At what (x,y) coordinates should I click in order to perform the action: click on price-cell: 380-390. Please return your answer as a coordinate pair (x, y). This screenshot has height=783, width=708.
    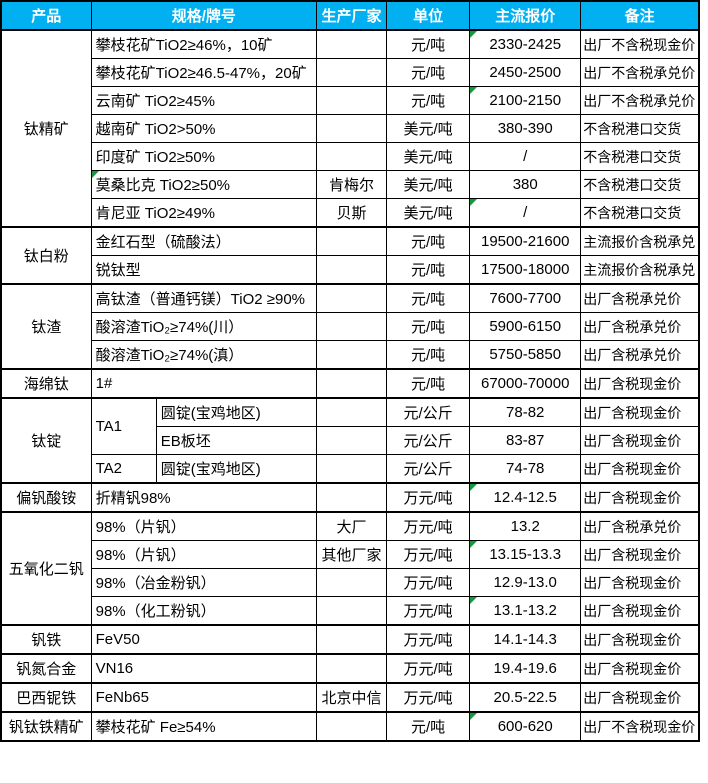
    Looking at the image, I should click on (525, 128).